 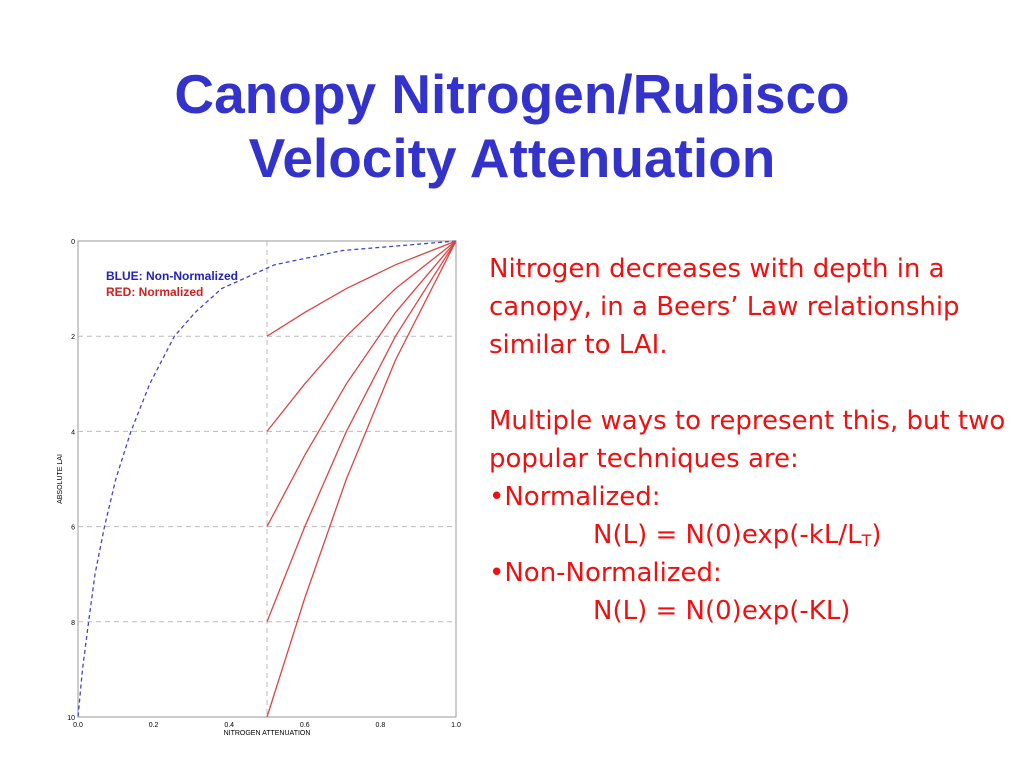 I want to click on y-tick-label: 8, so click(x=73, y=623).